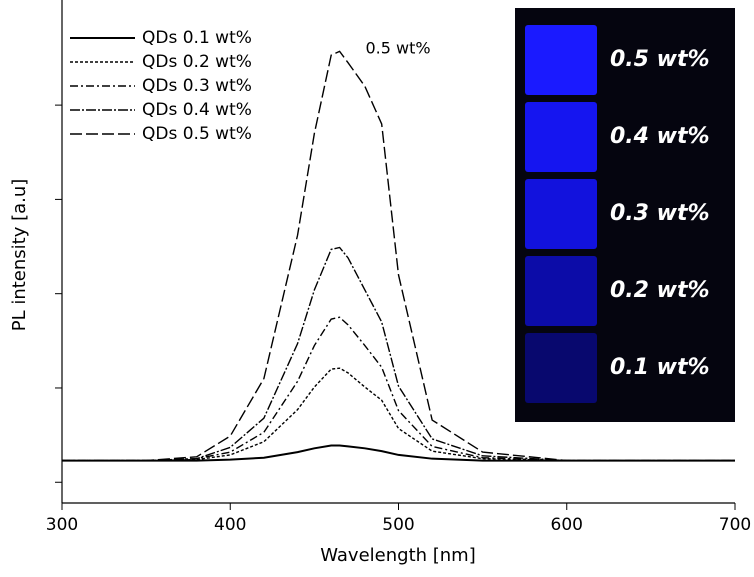 This screenshot has height=577, width=754. I want to click on x-tick-label: 500, so click(398, 525).